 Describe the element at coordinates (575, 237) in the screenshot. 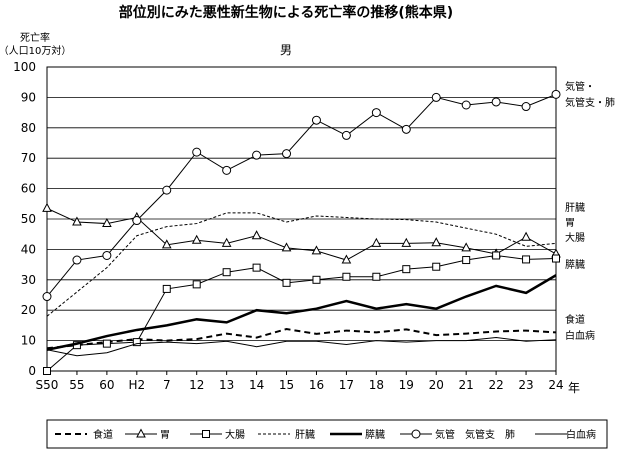

I see `end-label-colon: 大腸` at that location.